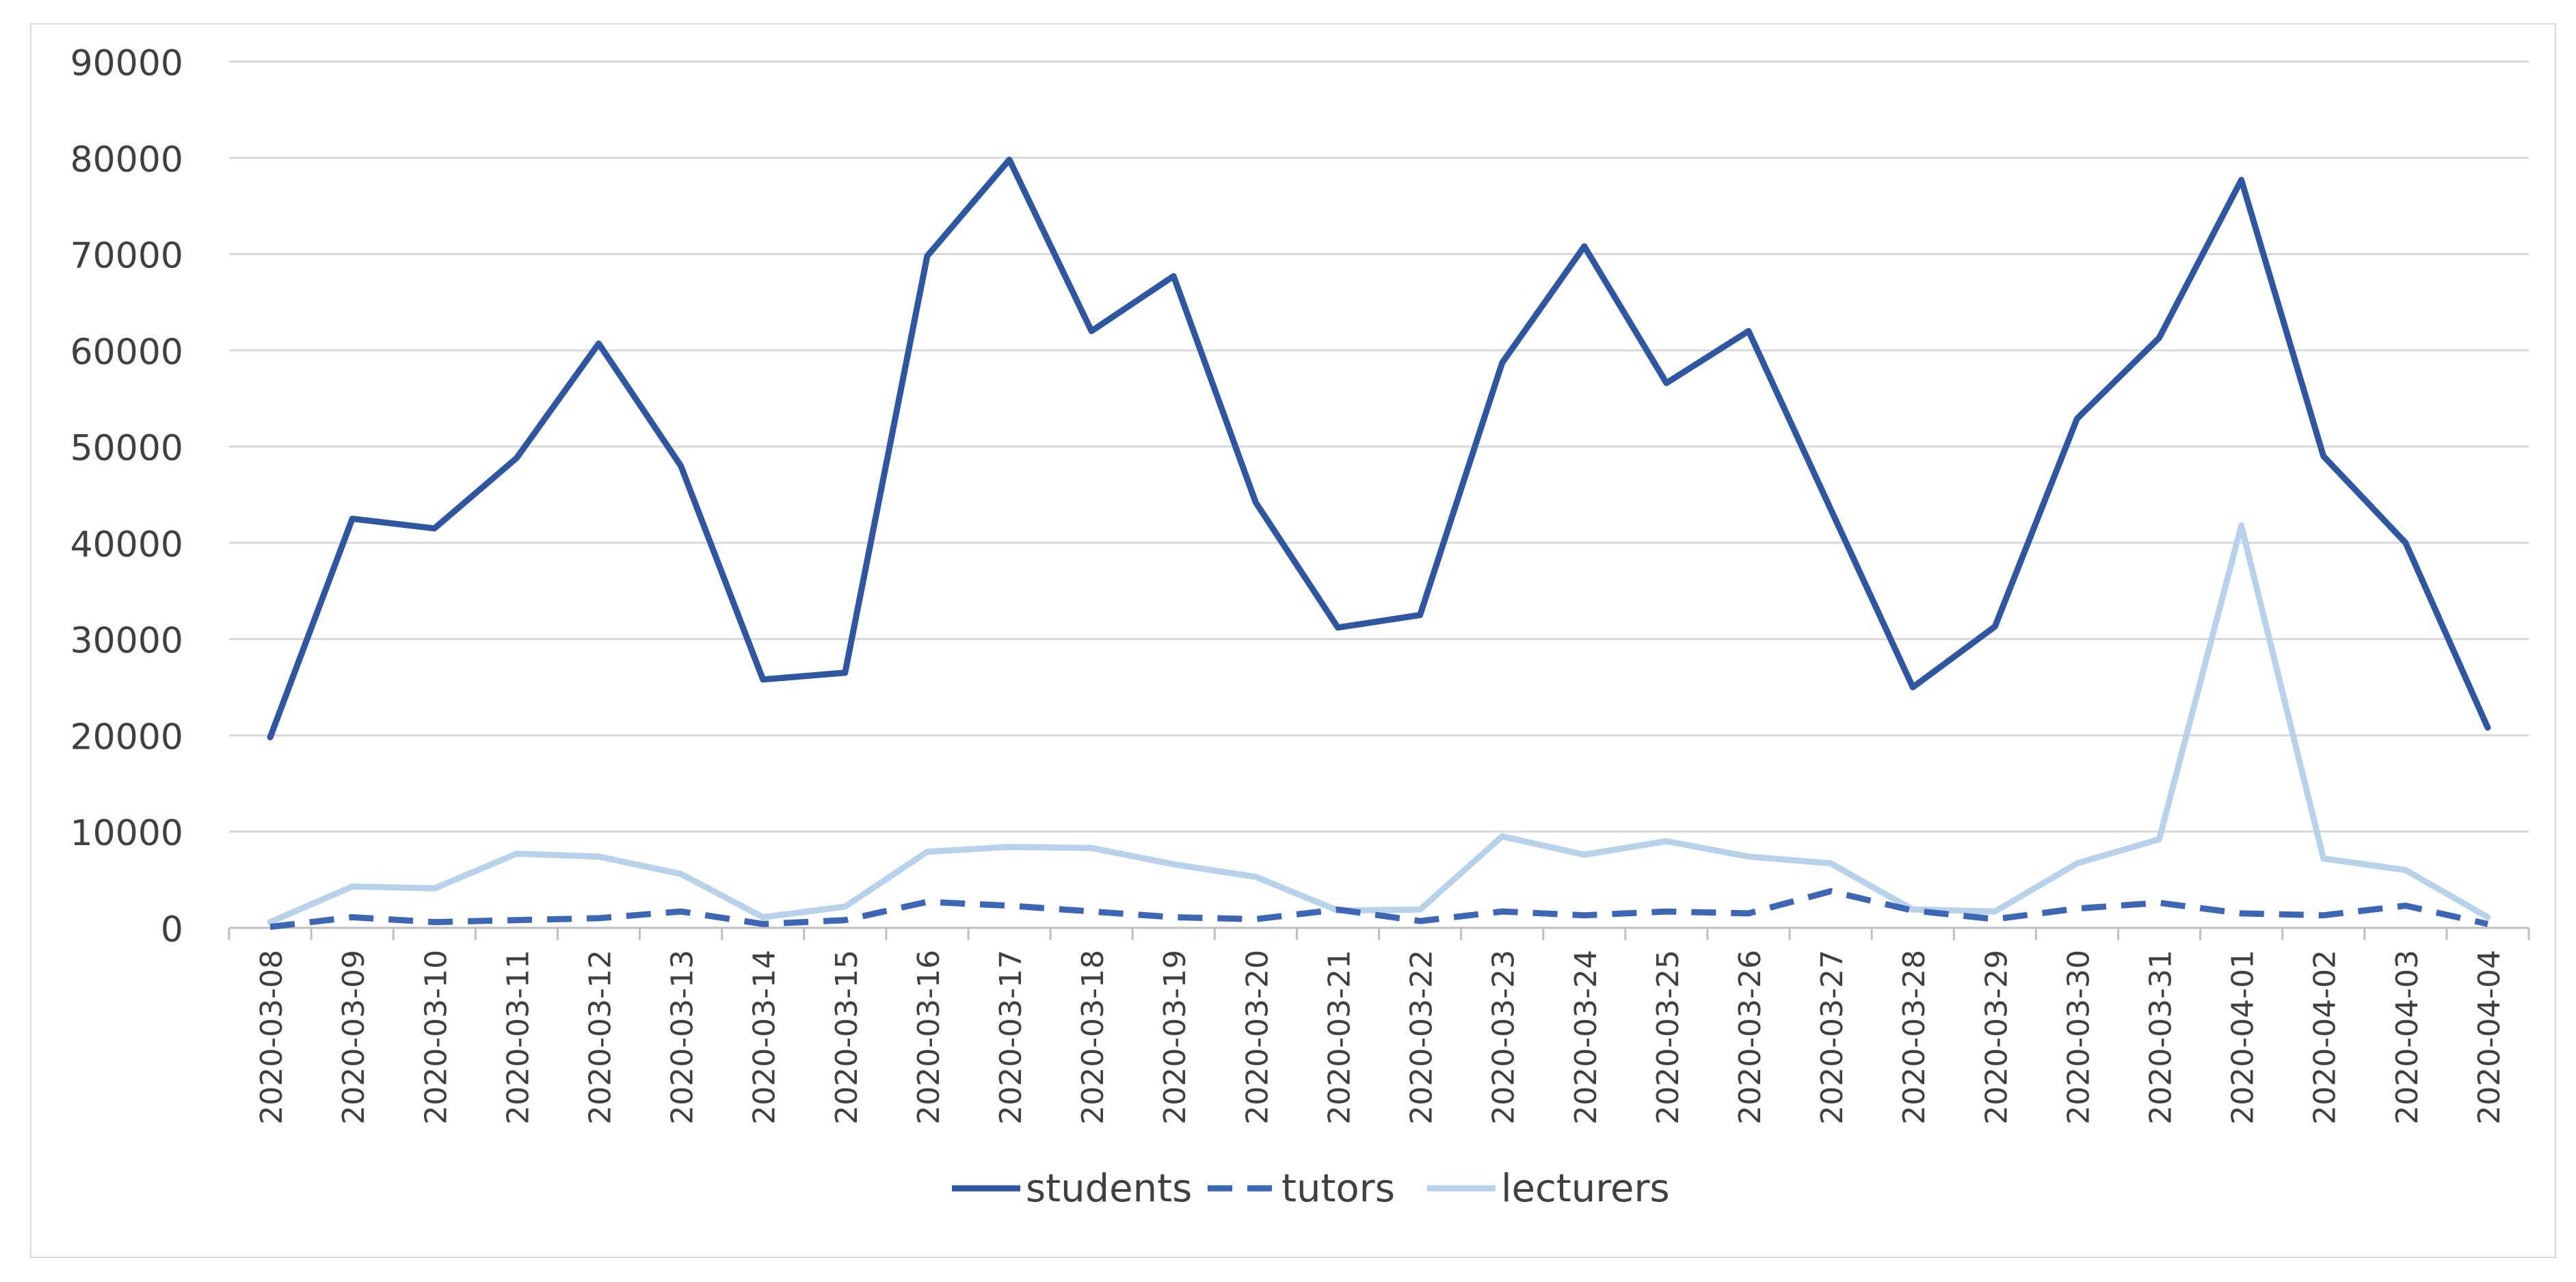 This screenshot has height=1282, width=2576. I want to click on legend-item-lecturers: lecturers, so click(1548, 1188).